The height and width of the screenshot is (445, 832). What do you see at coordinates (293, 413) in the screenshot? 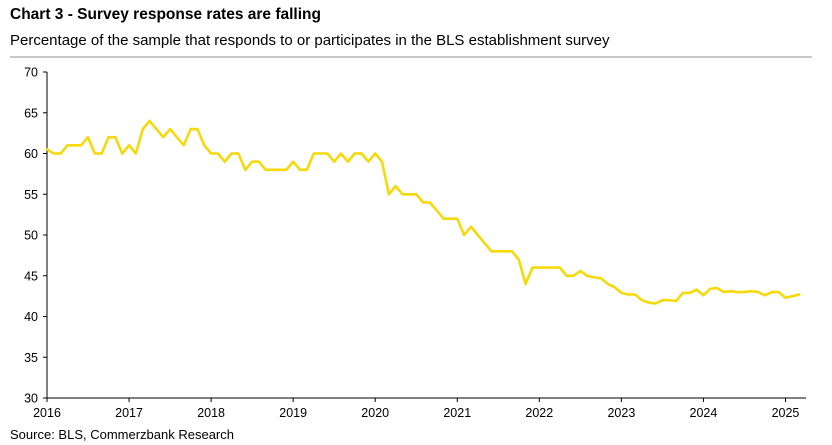
I see `x-tick-label: 2019` at bounding box center [293, 413].